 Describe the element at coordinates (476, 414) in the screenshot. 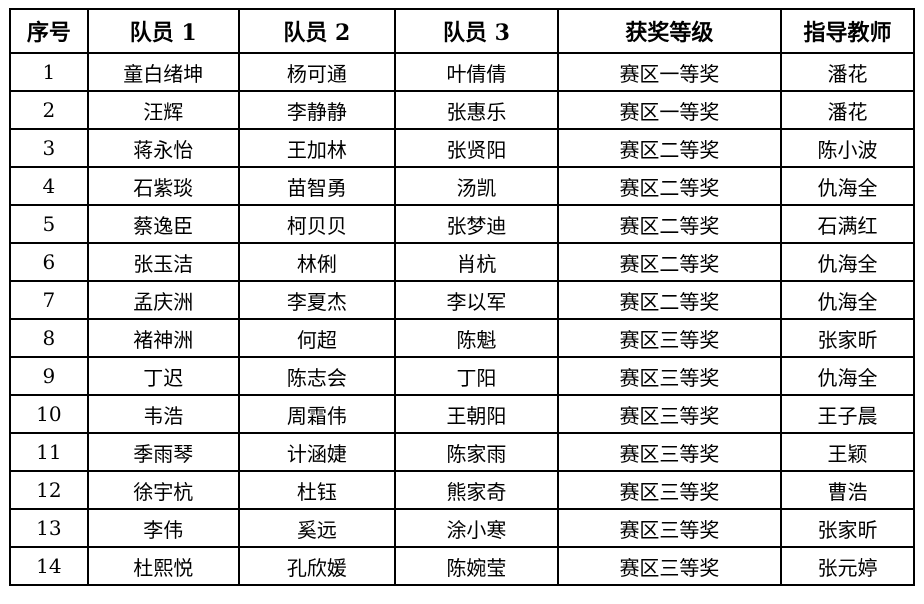

I see `cell-member3: 王朝阳` at that location.